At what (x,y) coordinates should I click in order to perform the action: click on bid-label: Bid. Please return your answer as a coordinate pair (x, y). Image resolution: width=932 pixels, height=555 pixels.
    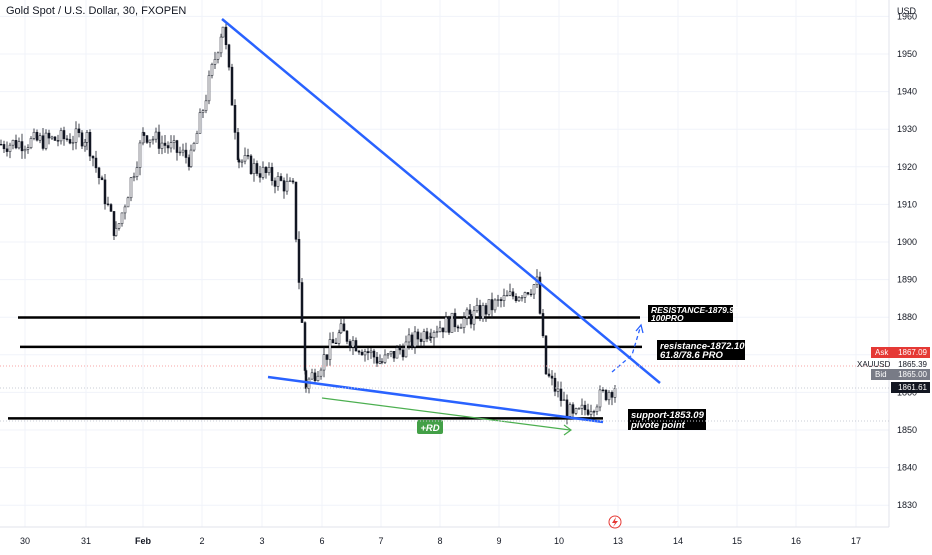
    Looking at the image, I should click on (881, 374).